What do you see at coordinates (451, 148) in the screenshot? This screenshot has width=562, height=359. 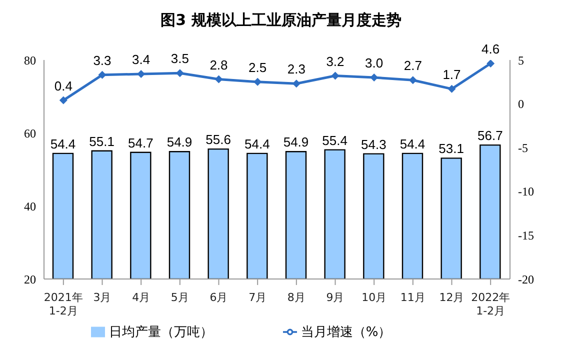 I see `data-label: 53.1` at bounding box center [451, 148].